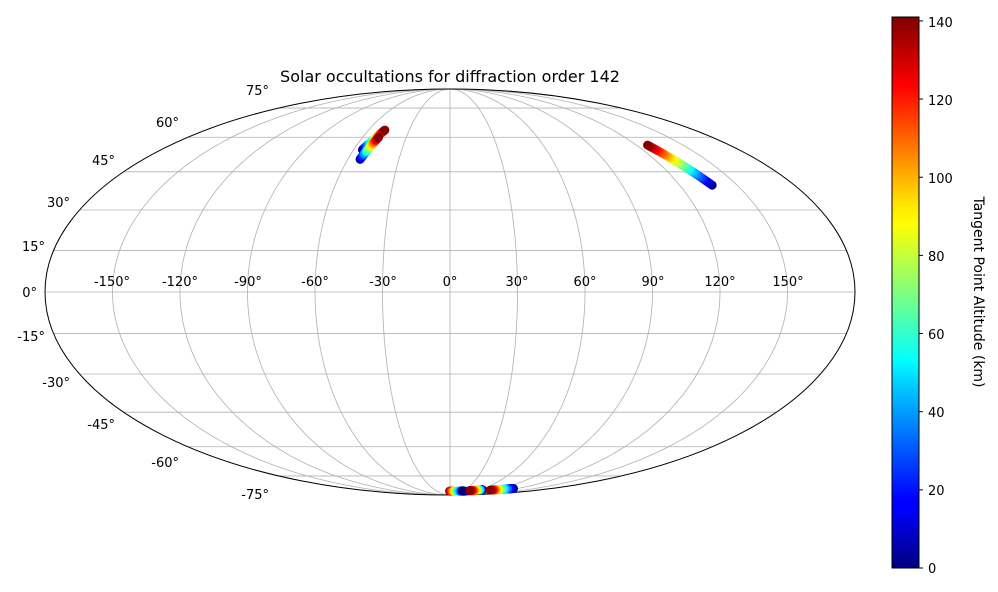 The width and height of the screenshot is (998, 592). Describe the element at coordinates (940, 101) in the screenshot. I see `colorbar-tick-label: 120` at that location.